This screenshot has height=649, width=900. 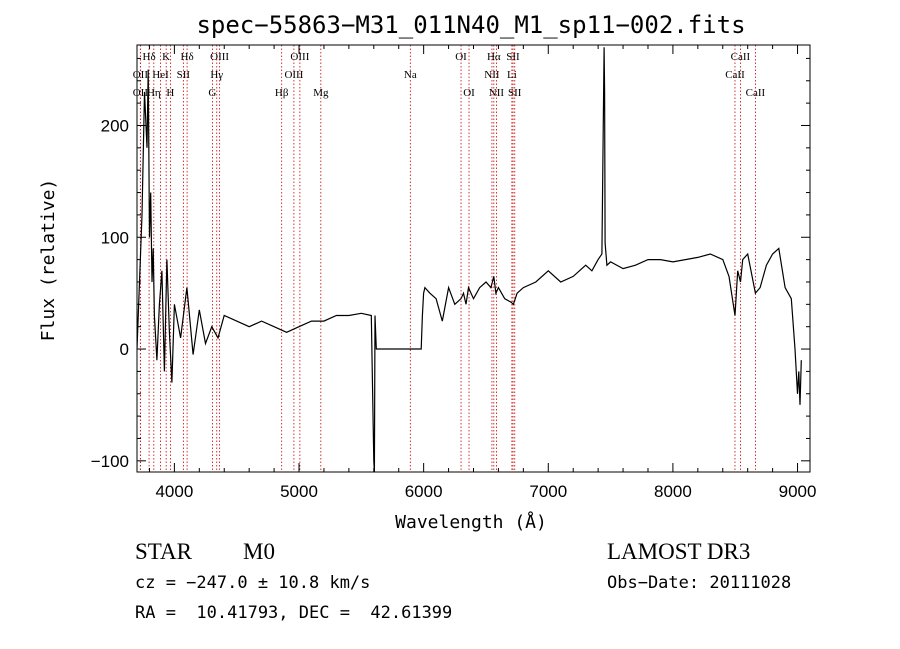 What do you see at coordinates (124, 349) in the screenshot?
I see `y-tick-label: 0` at bounding box center [124, 349].